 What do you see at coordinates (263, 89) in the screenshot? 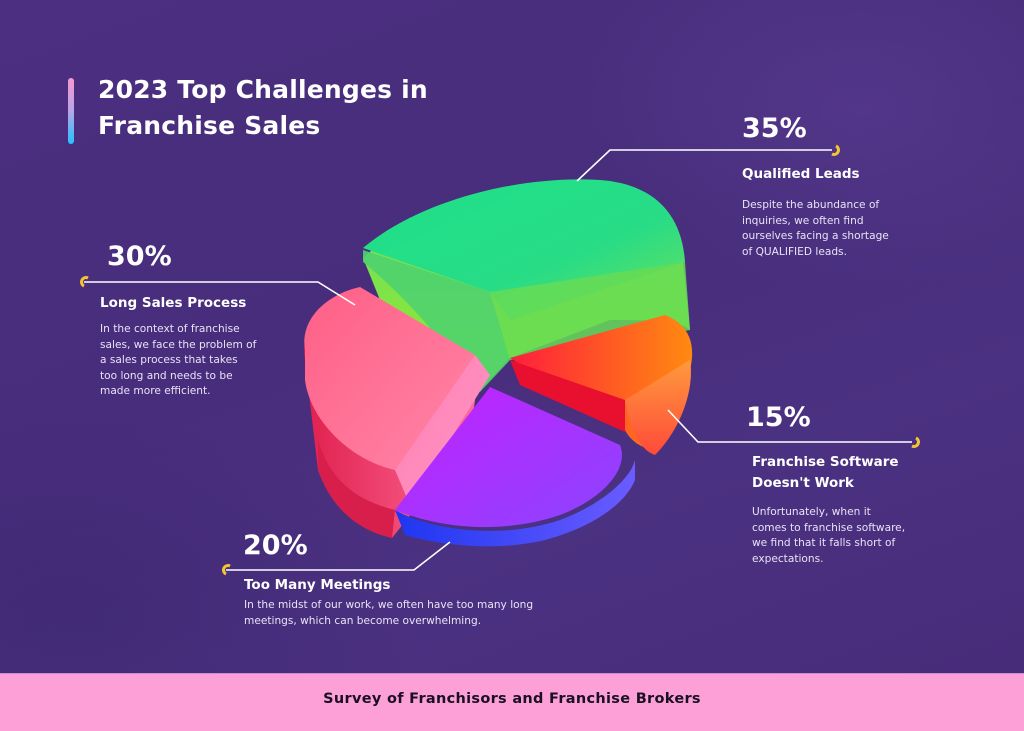
I see `title-line-1: 2023 Top Challenges in` at bounding box center [263, 89].